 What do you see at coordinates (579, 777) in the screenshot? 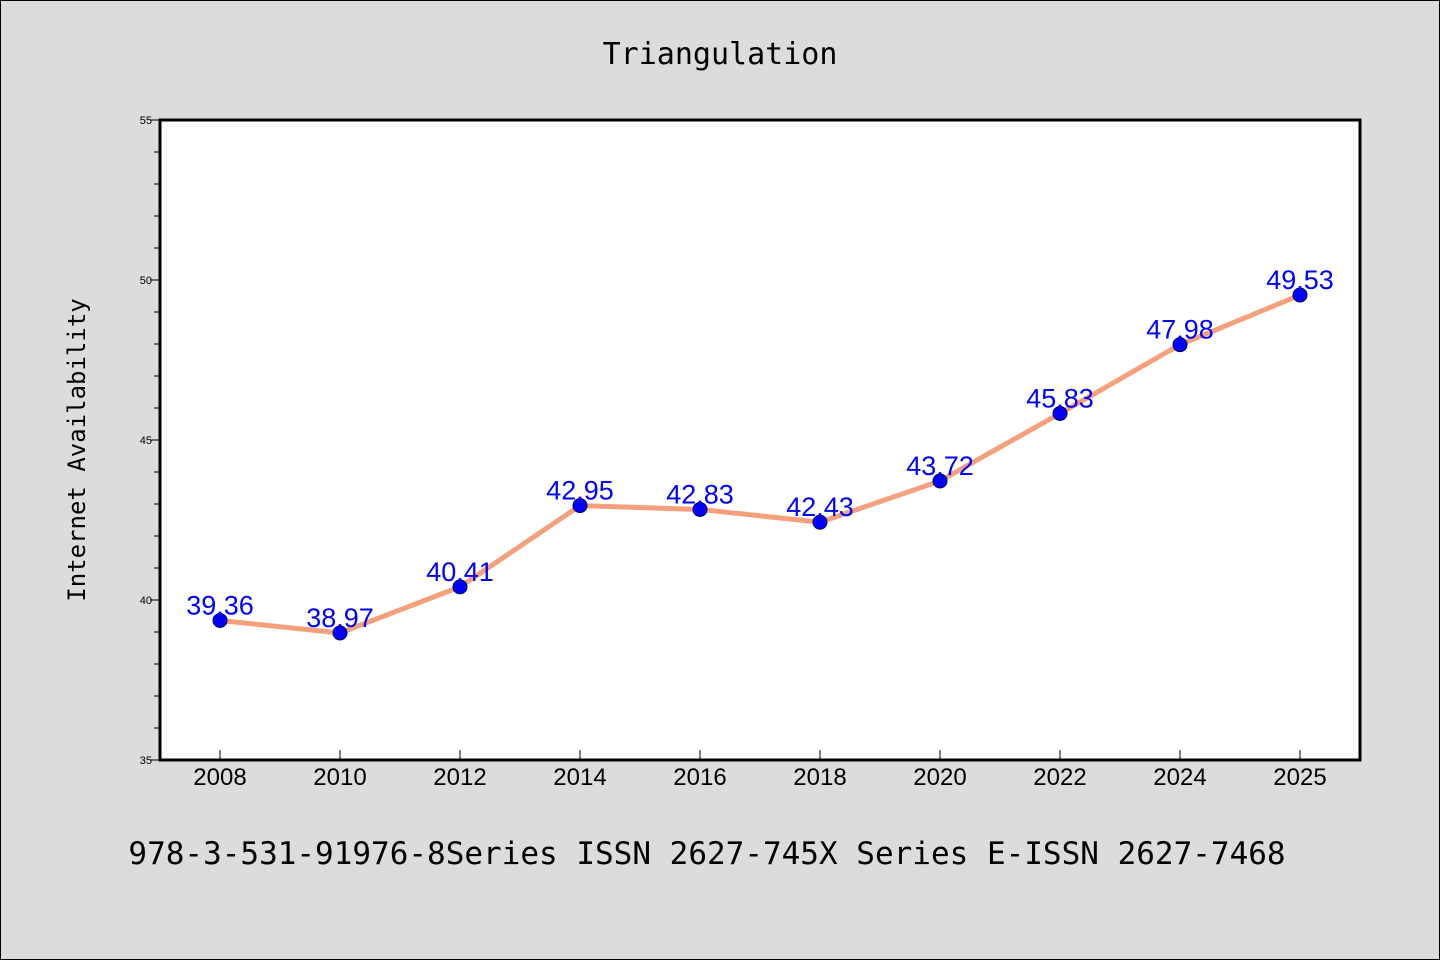
I see `x-tick-label: 2014` at bounding box center [579, 777].